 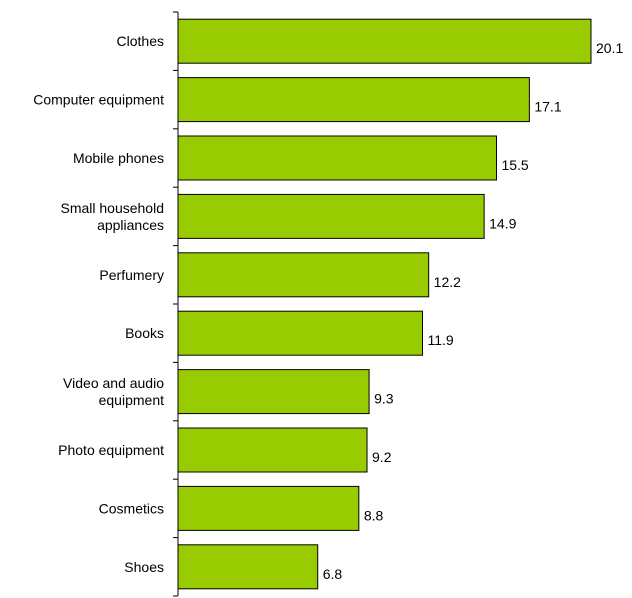 I want to click on category-label-line: Computer equipment, so click(x=98, y=100).